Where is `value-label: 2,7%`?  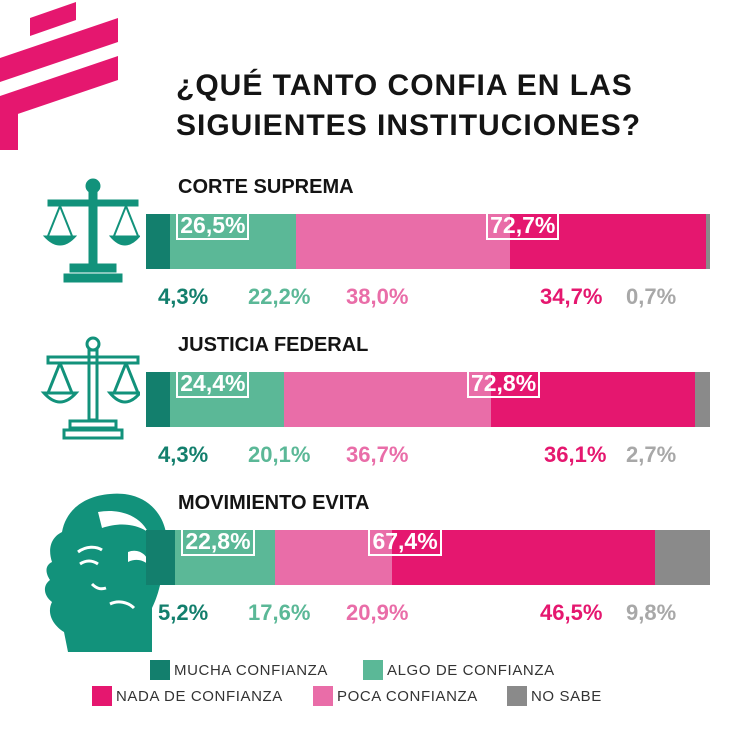 value-label: 2,7% is located at coordinates (651, 454).